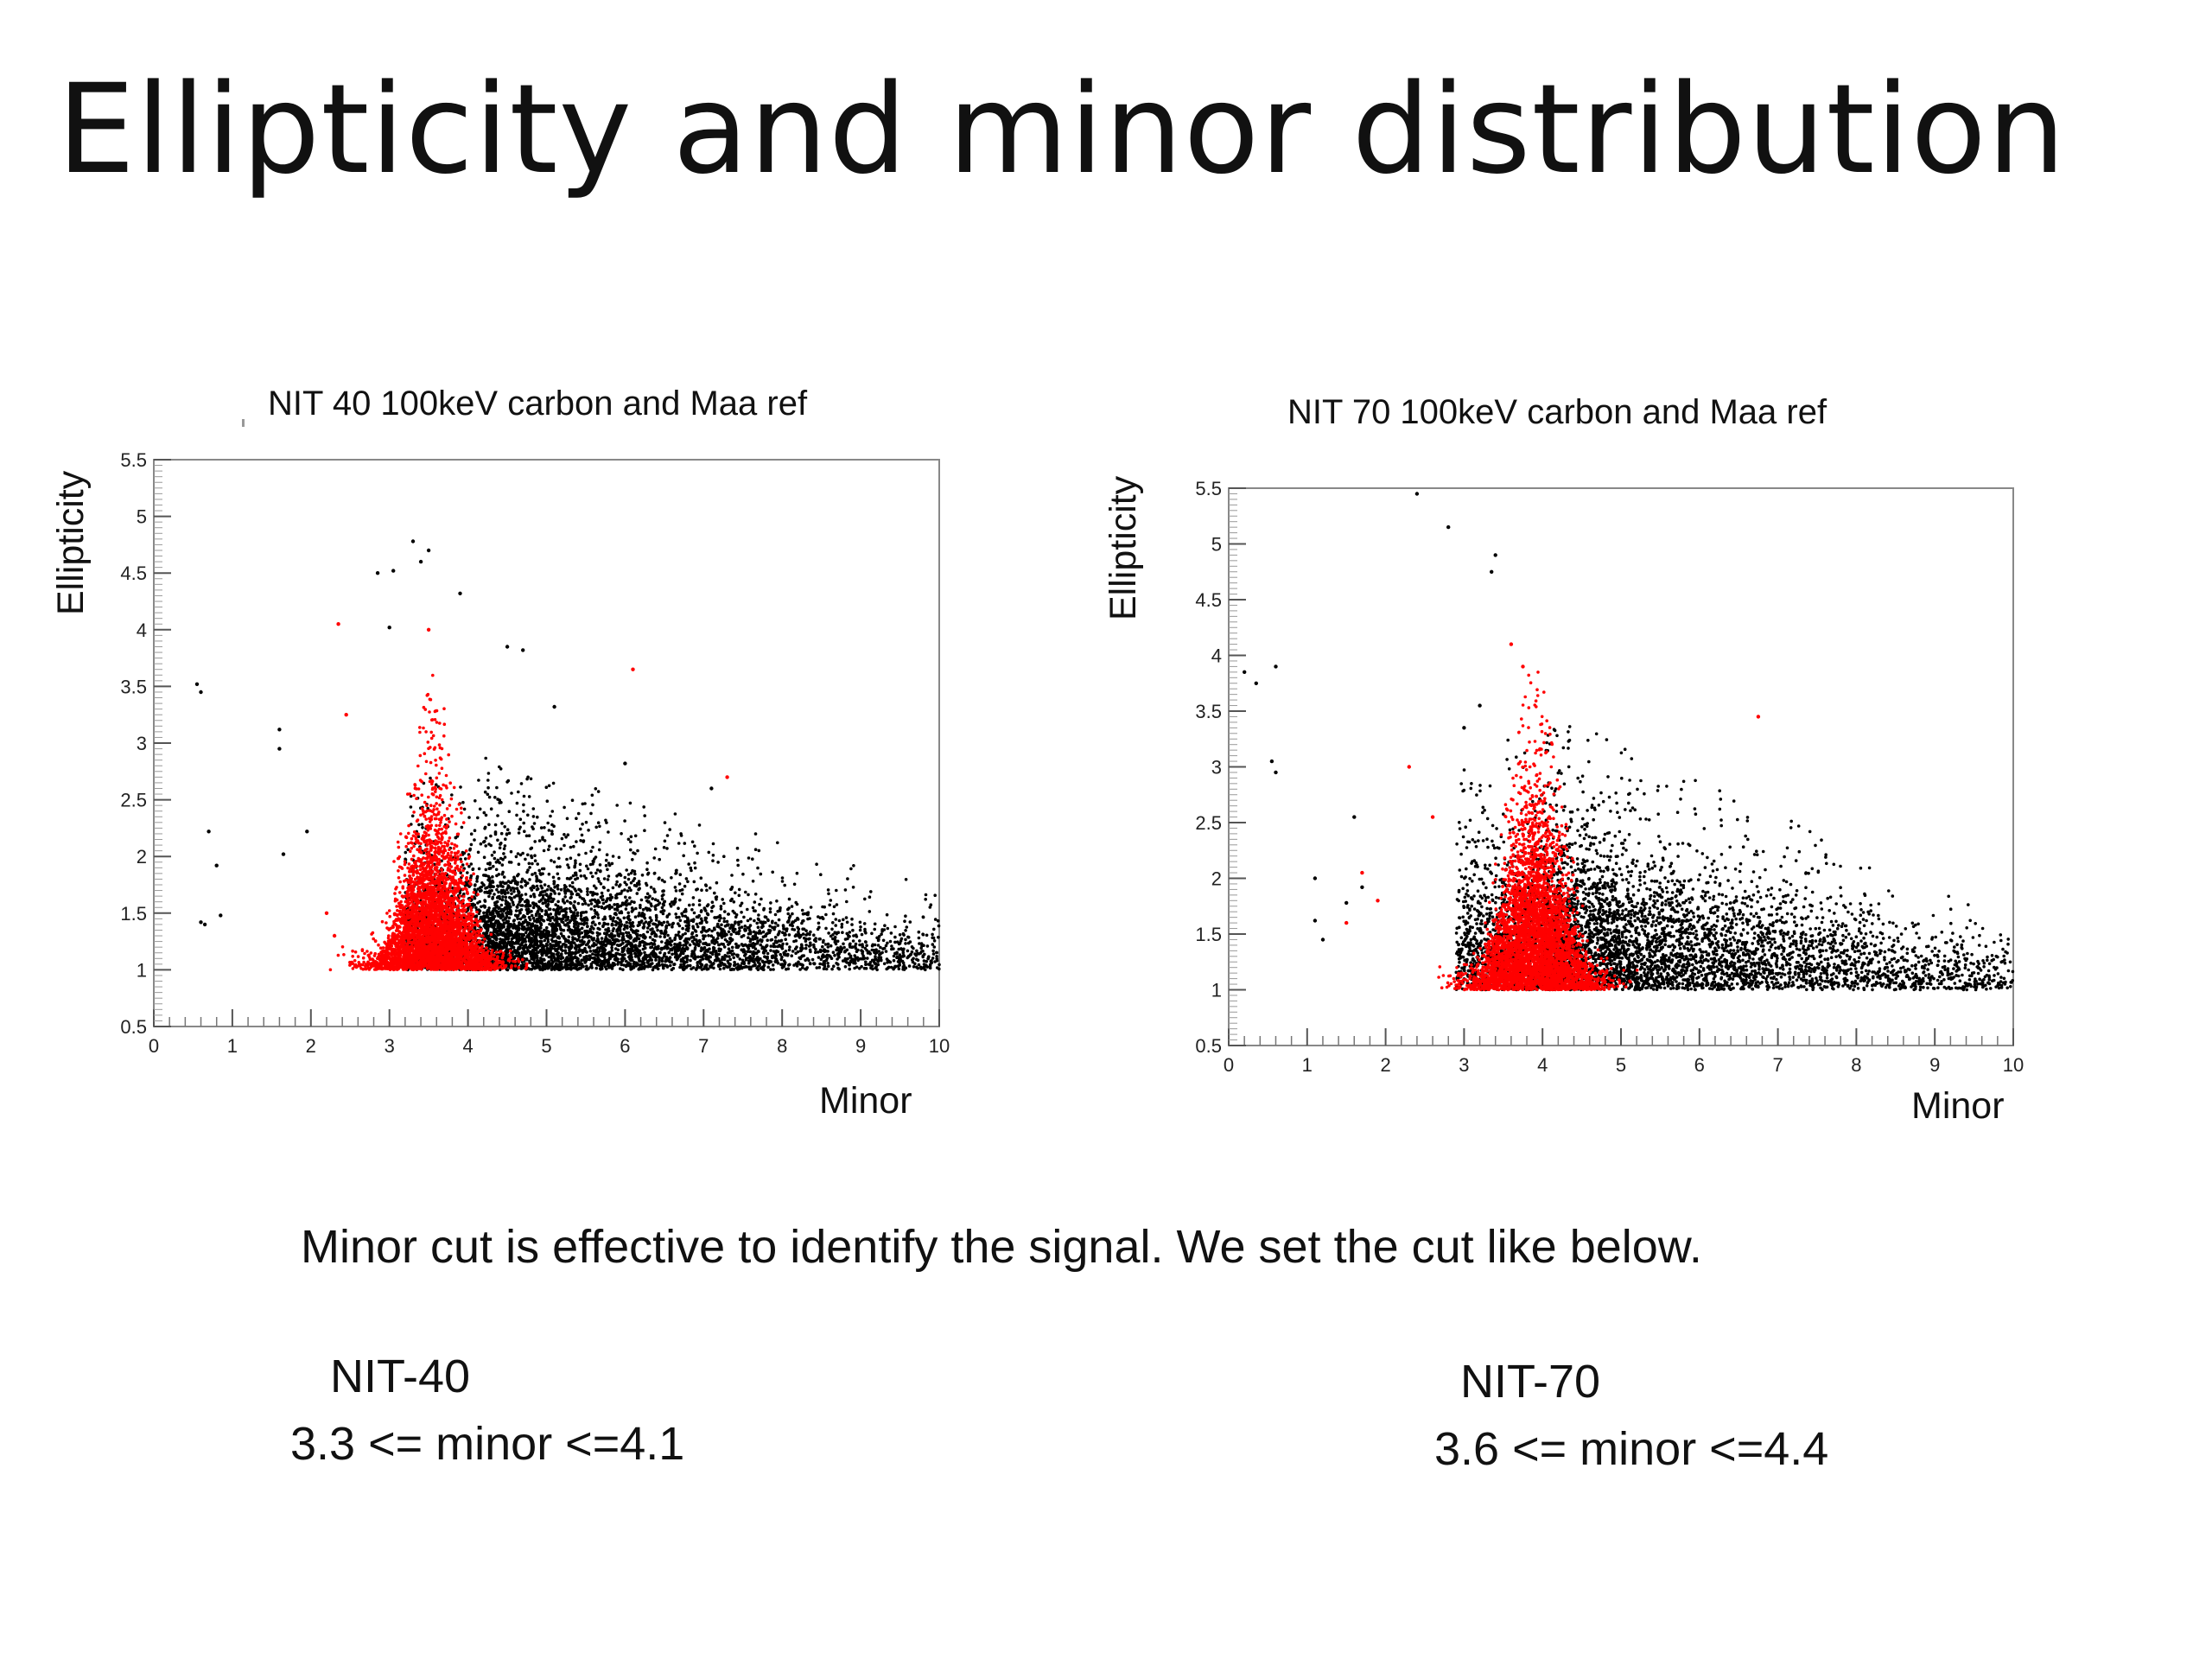  What do you see at coordinates (133, 800) in the screenshot?
I see `y-tick-label: 2.5` at bounding box center [133, 800].